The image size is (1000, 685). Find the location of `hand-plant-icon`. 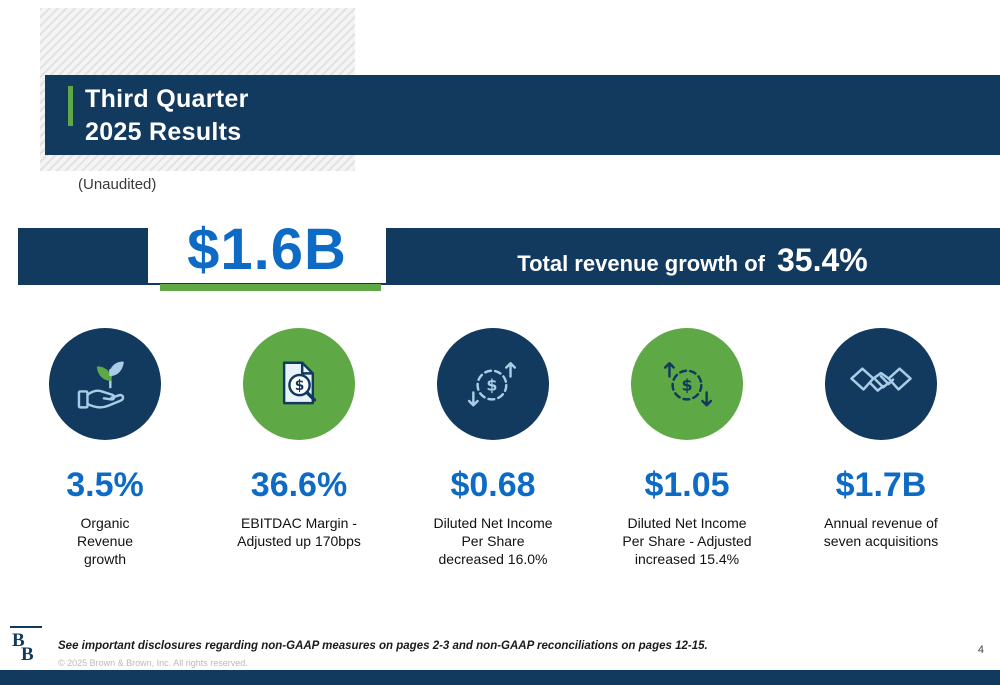

hand-plant-icon is located at coordinates (101, 385).